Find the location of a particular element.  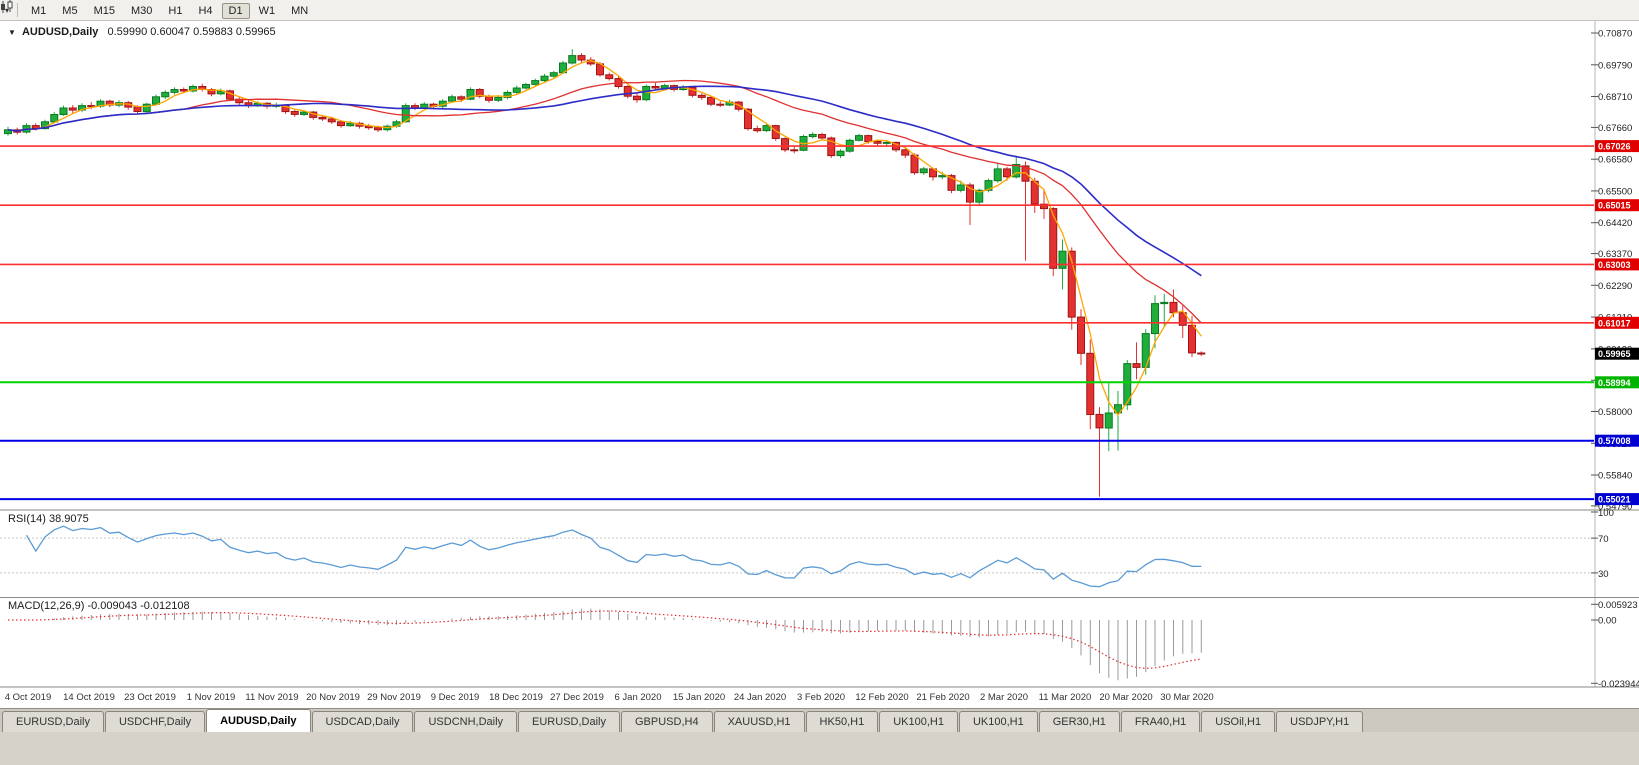

chart-tab-xauusd-h1: XAUUSD,H1 is located at coordinates (759, 721).